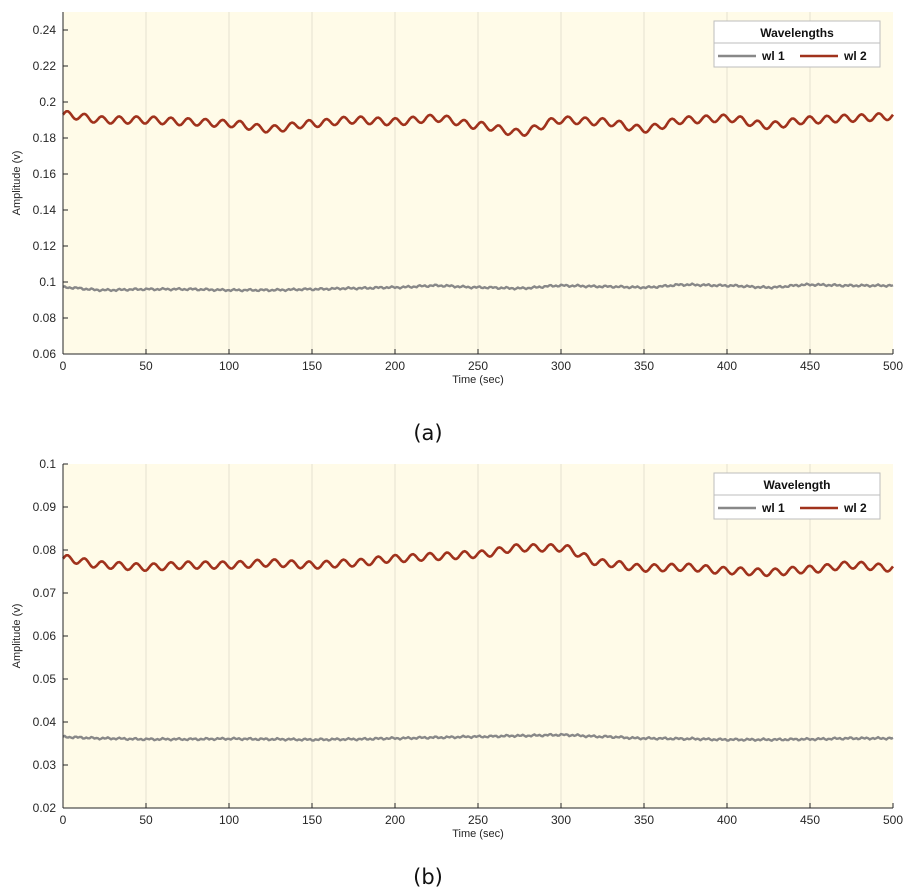 This screenshot has height=890, width=906. Describe the element at coordinates (45, 593) in the screenshot. I see `y-tick-label: 0.07` at that location.